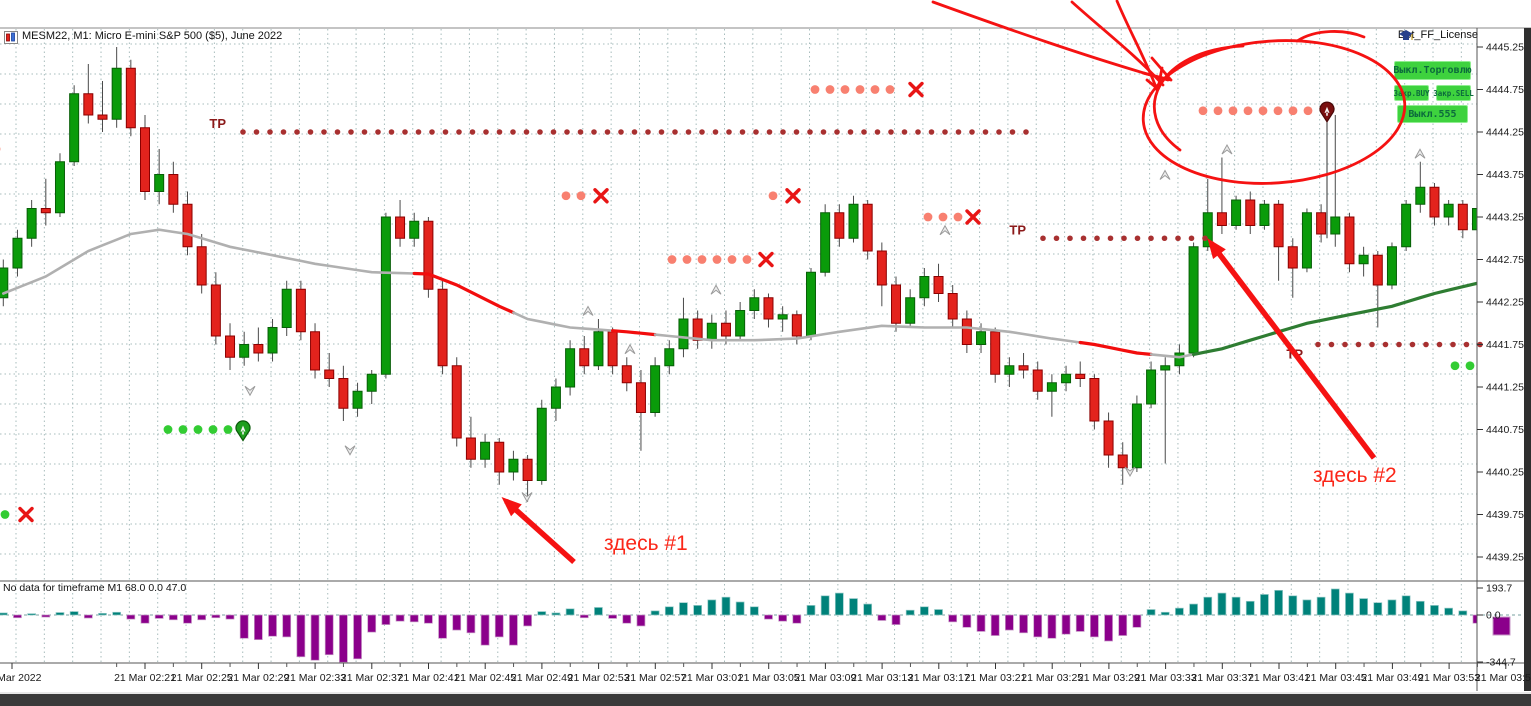  I want to click on time-tick-label: 21 Mar 03:05, so click(769, 678).